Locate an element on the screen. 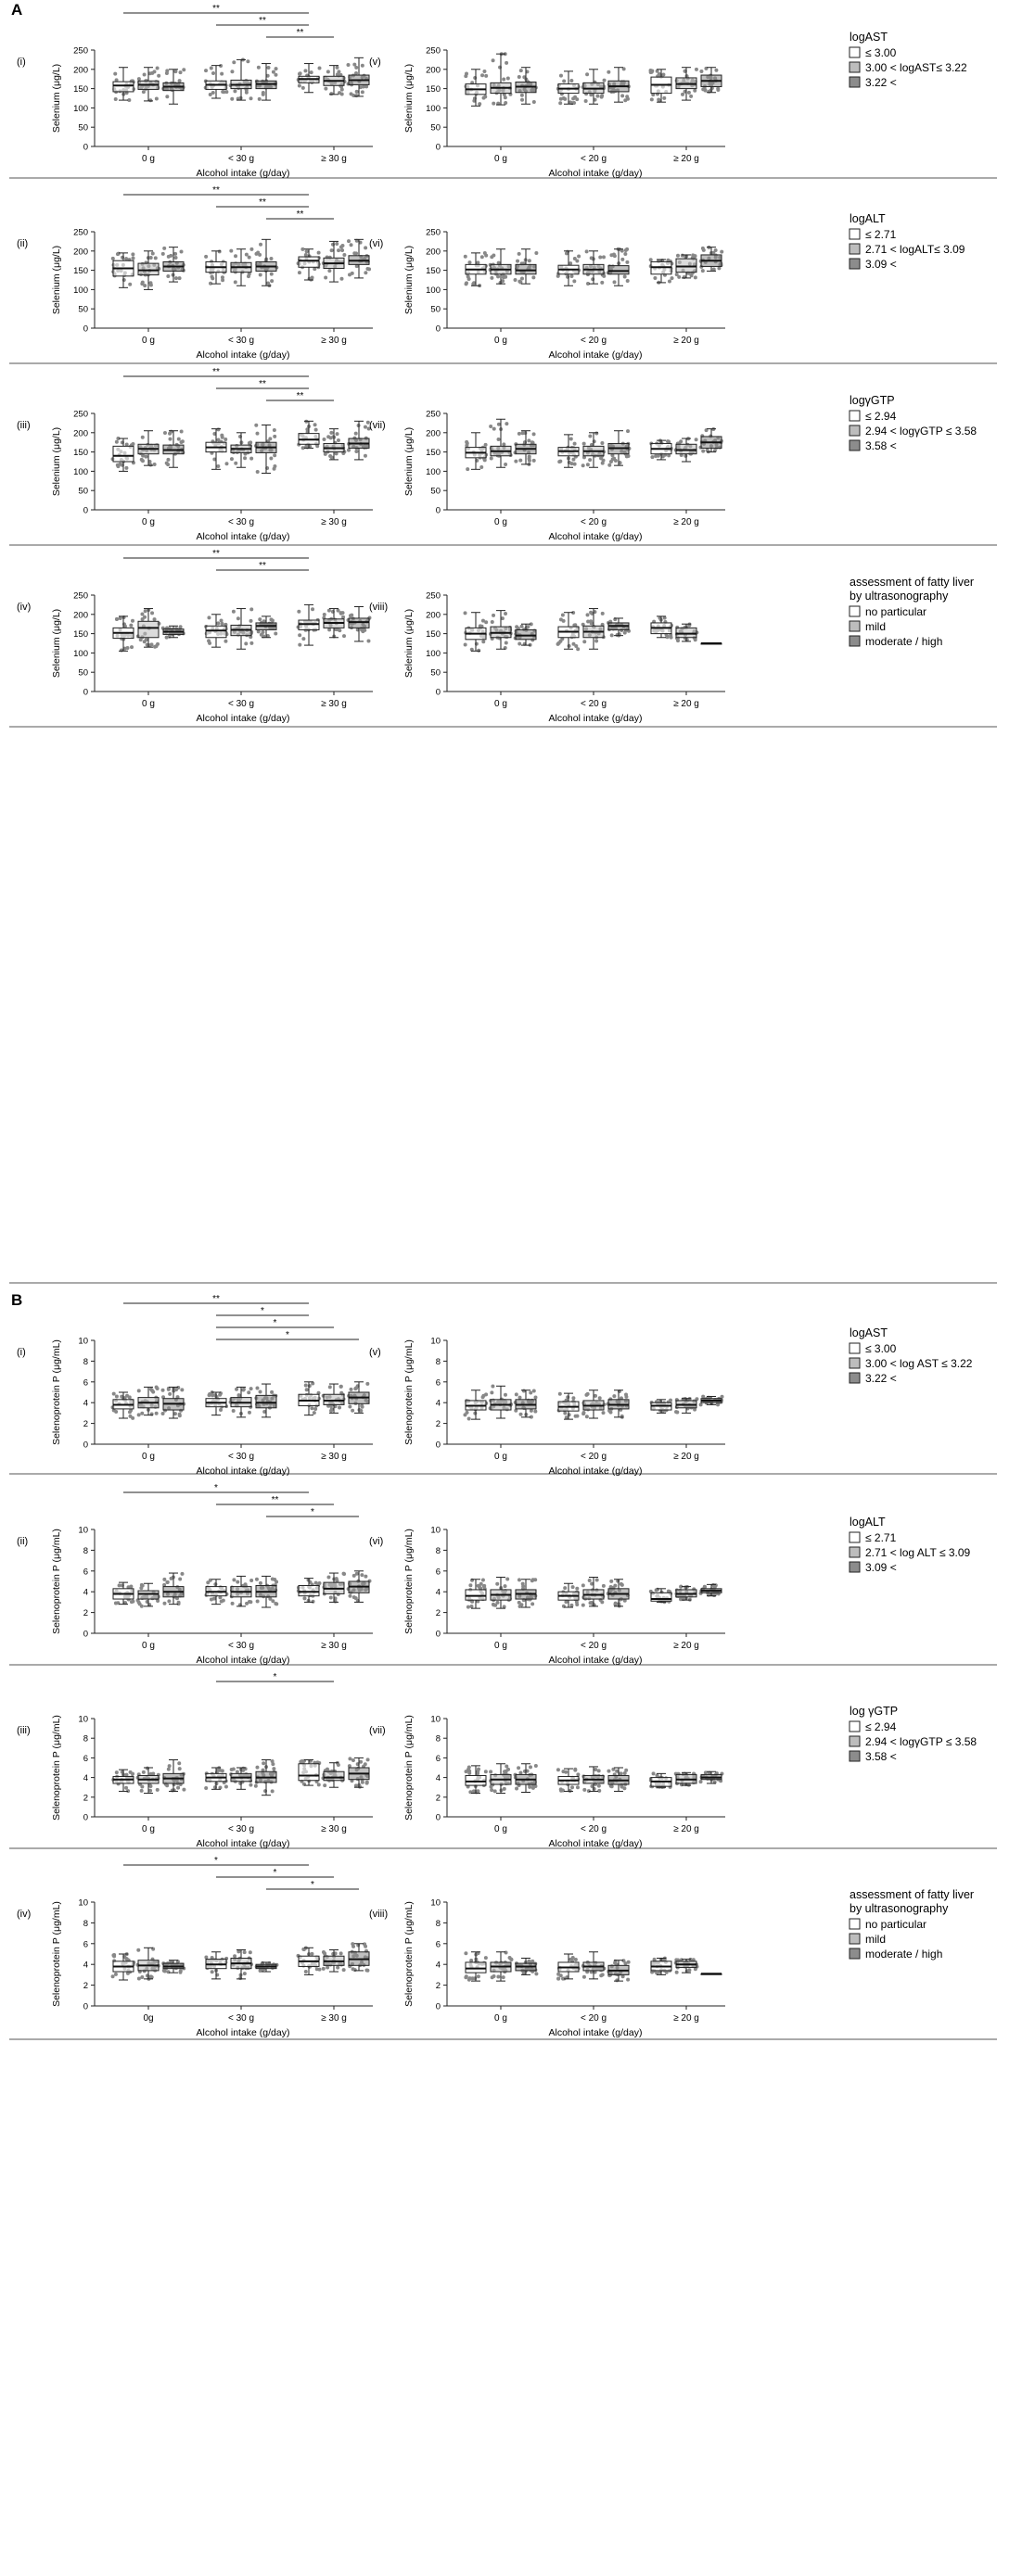  legend-swatch is located at coordinates (855, 641).